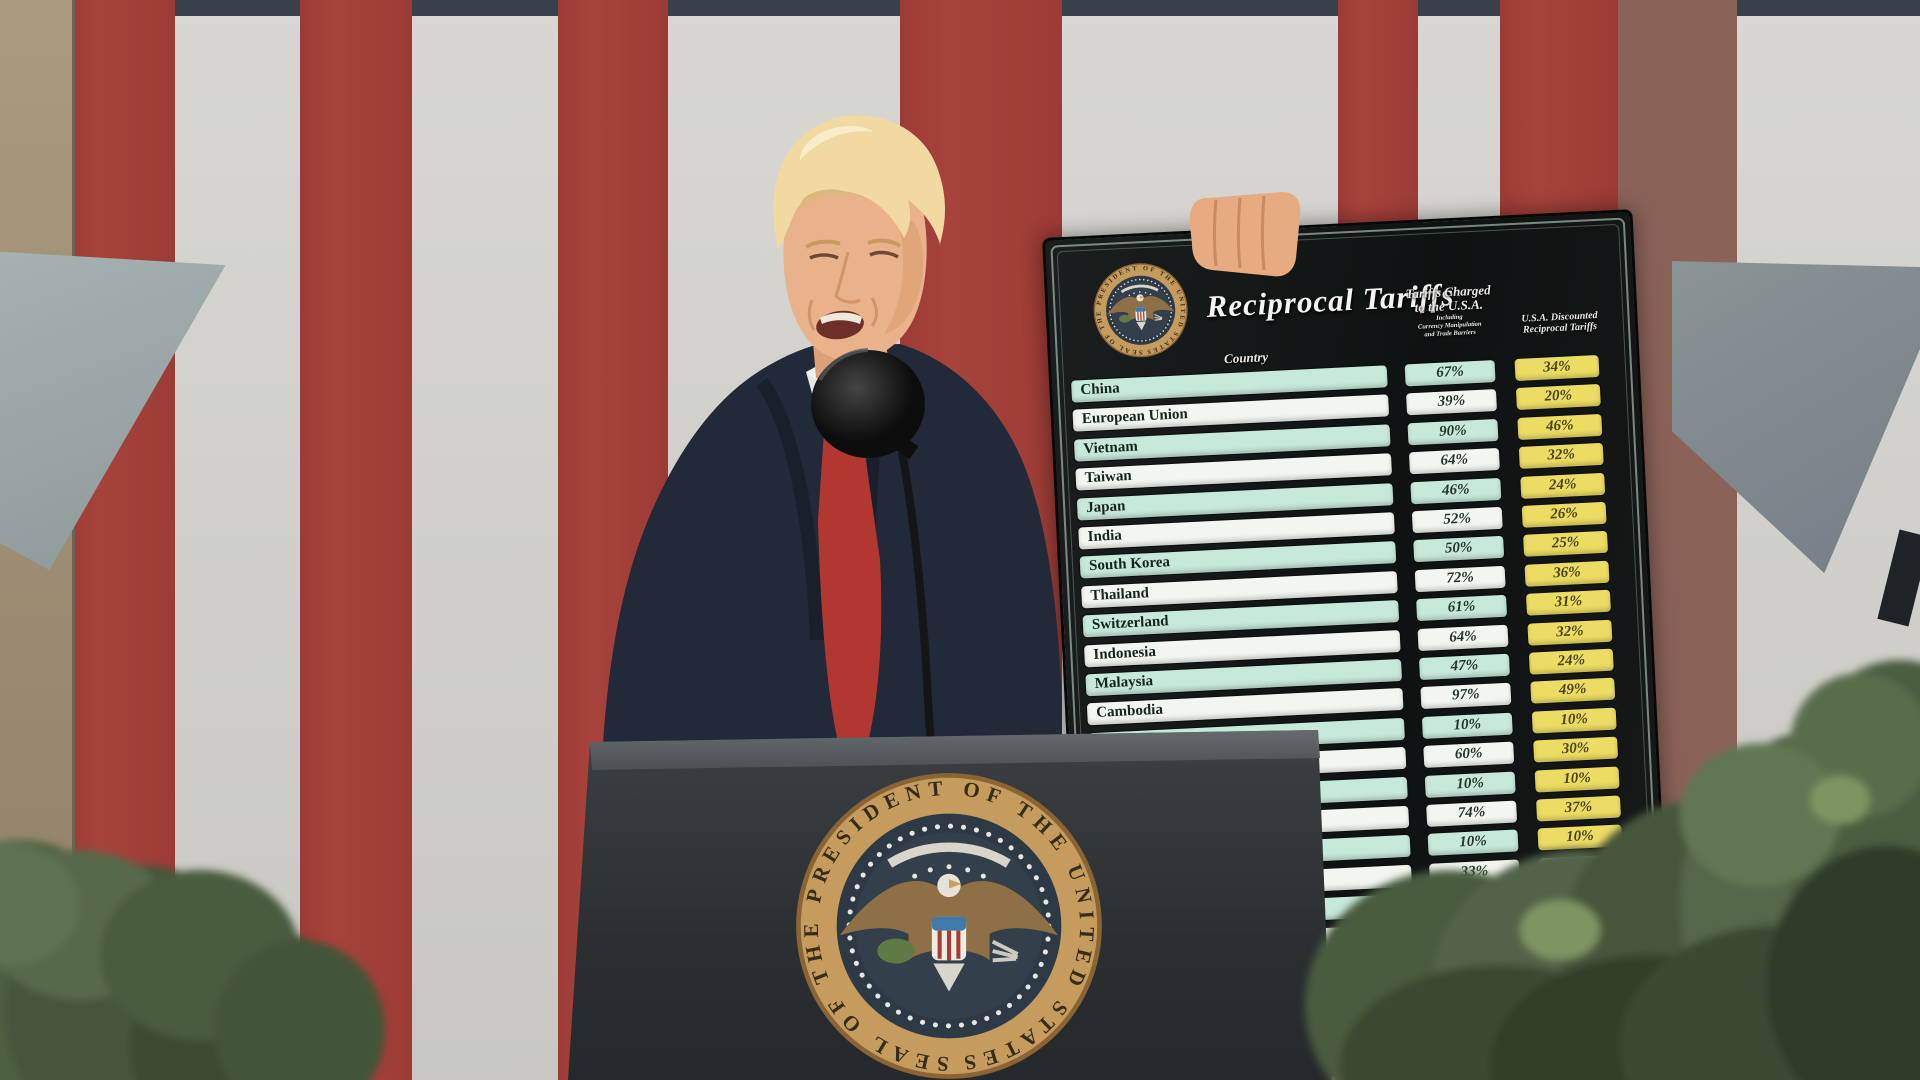 The image size is (1920, 1080). Describe the element at coordinates (1573, 691) in the screenshot. I see `discounted-cell: 49%` at that location.